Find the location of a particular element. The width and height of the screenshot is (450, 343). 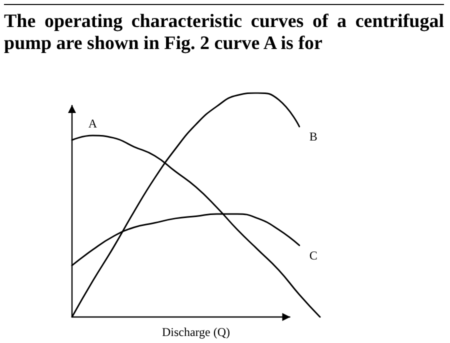

chart-title: The operating characteristic curves of a centrifugal pump are shown in Fig. 2 curve A is for is located at coordinates (224, 29).